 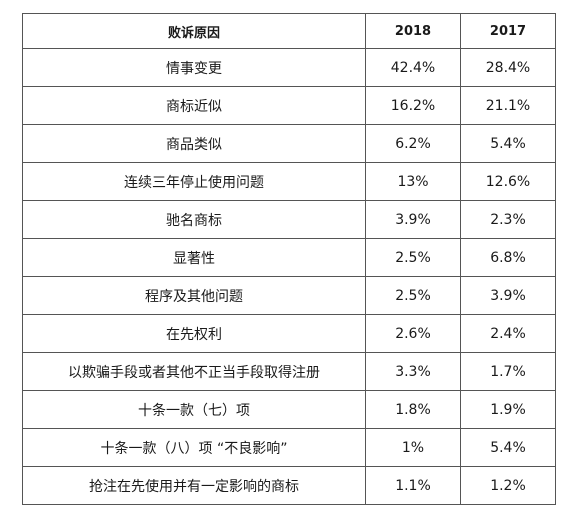 What do you see at coordinates (413, 333) in the screenshot?
I see `value-2018-cell: 2.6%` at bounding box center [413, 333].